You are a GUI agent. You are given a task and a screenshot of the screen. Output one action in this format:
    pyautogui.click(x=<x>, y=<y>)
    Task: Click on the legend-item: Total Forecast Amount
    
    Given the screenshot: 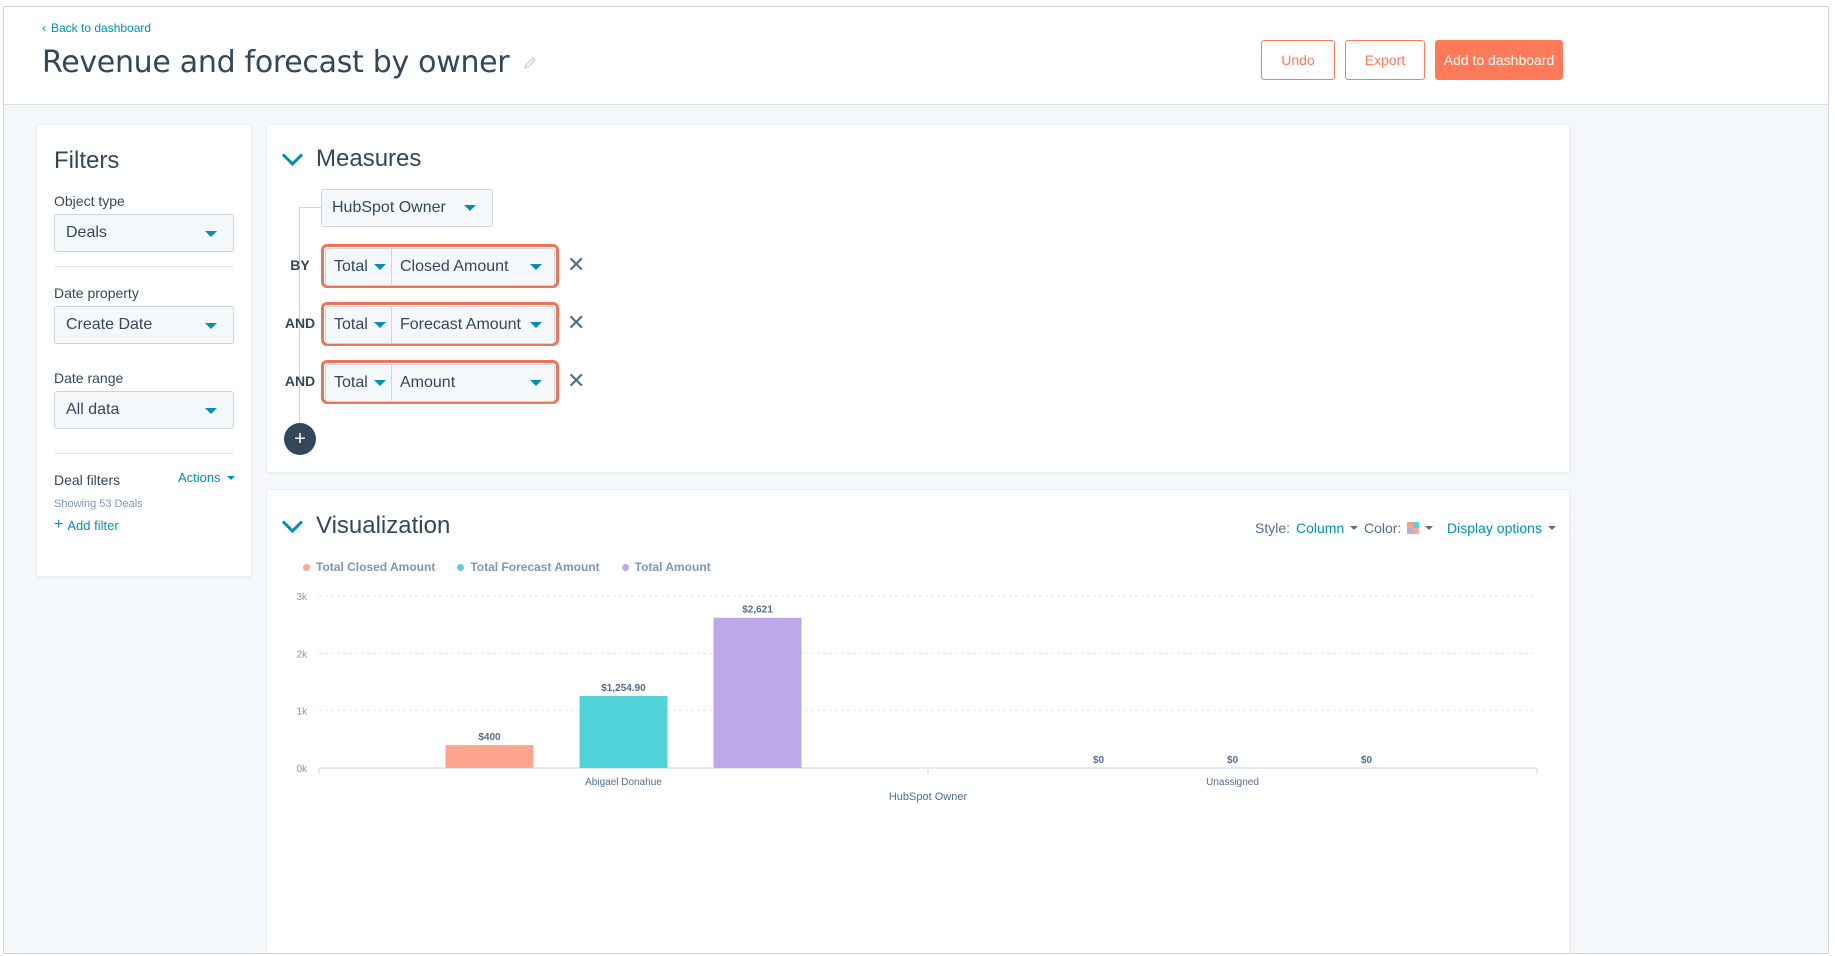 What is the action you would take?
    pyautogui.click(x=528, y=567)
    